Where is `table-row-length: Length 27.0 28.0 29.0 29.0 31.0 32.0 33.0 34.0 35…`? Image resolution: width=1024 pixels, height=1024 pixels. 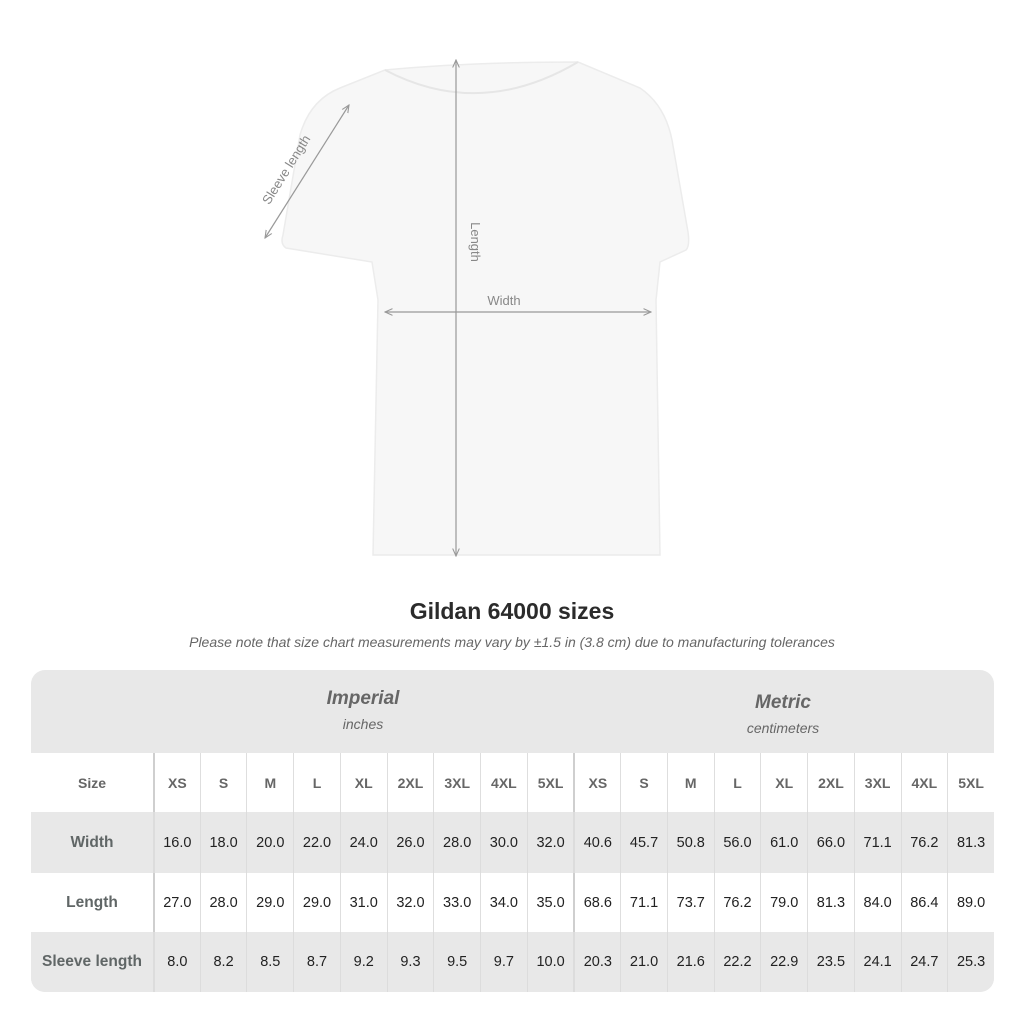
table-row-length: Length 27.0 28.0 29.0 29.0 31.0 32.0 33.0 34.0 35… is located at coordinates (512, 902).